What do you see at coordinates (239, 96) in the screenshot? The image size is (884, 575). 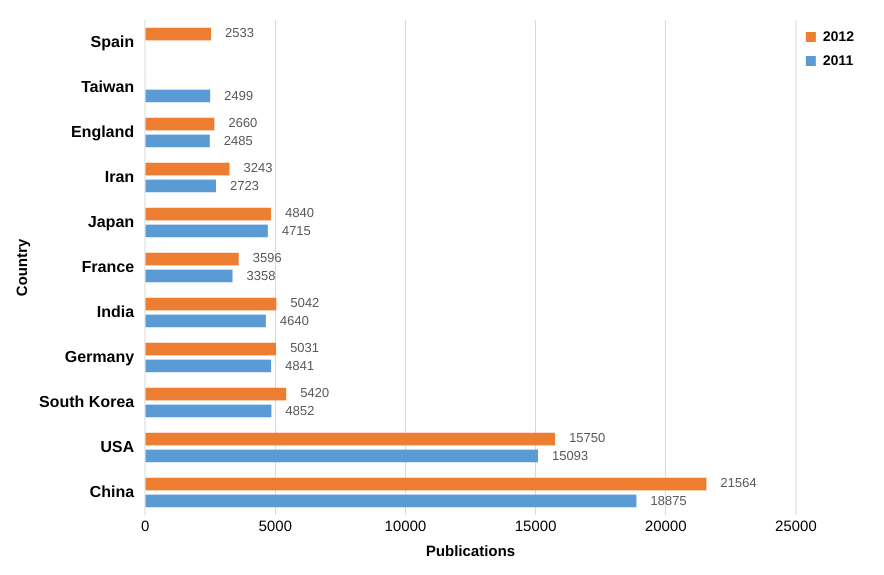 I see `data-label: 2499` at bounding box center [239, 96].